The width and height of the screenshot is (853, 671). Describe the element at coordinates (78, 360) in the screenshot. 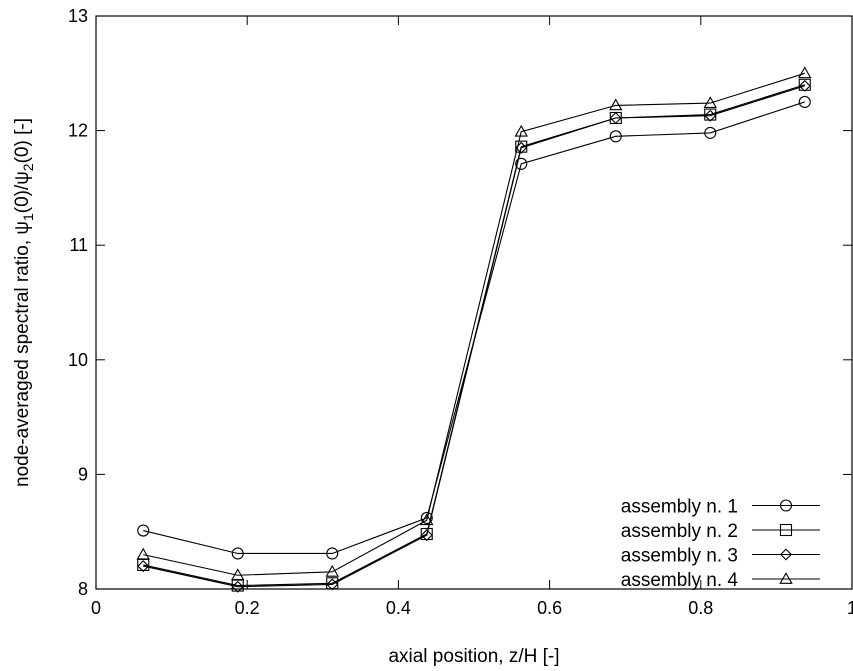

I see `y-tick-label-2: 10` at that location.